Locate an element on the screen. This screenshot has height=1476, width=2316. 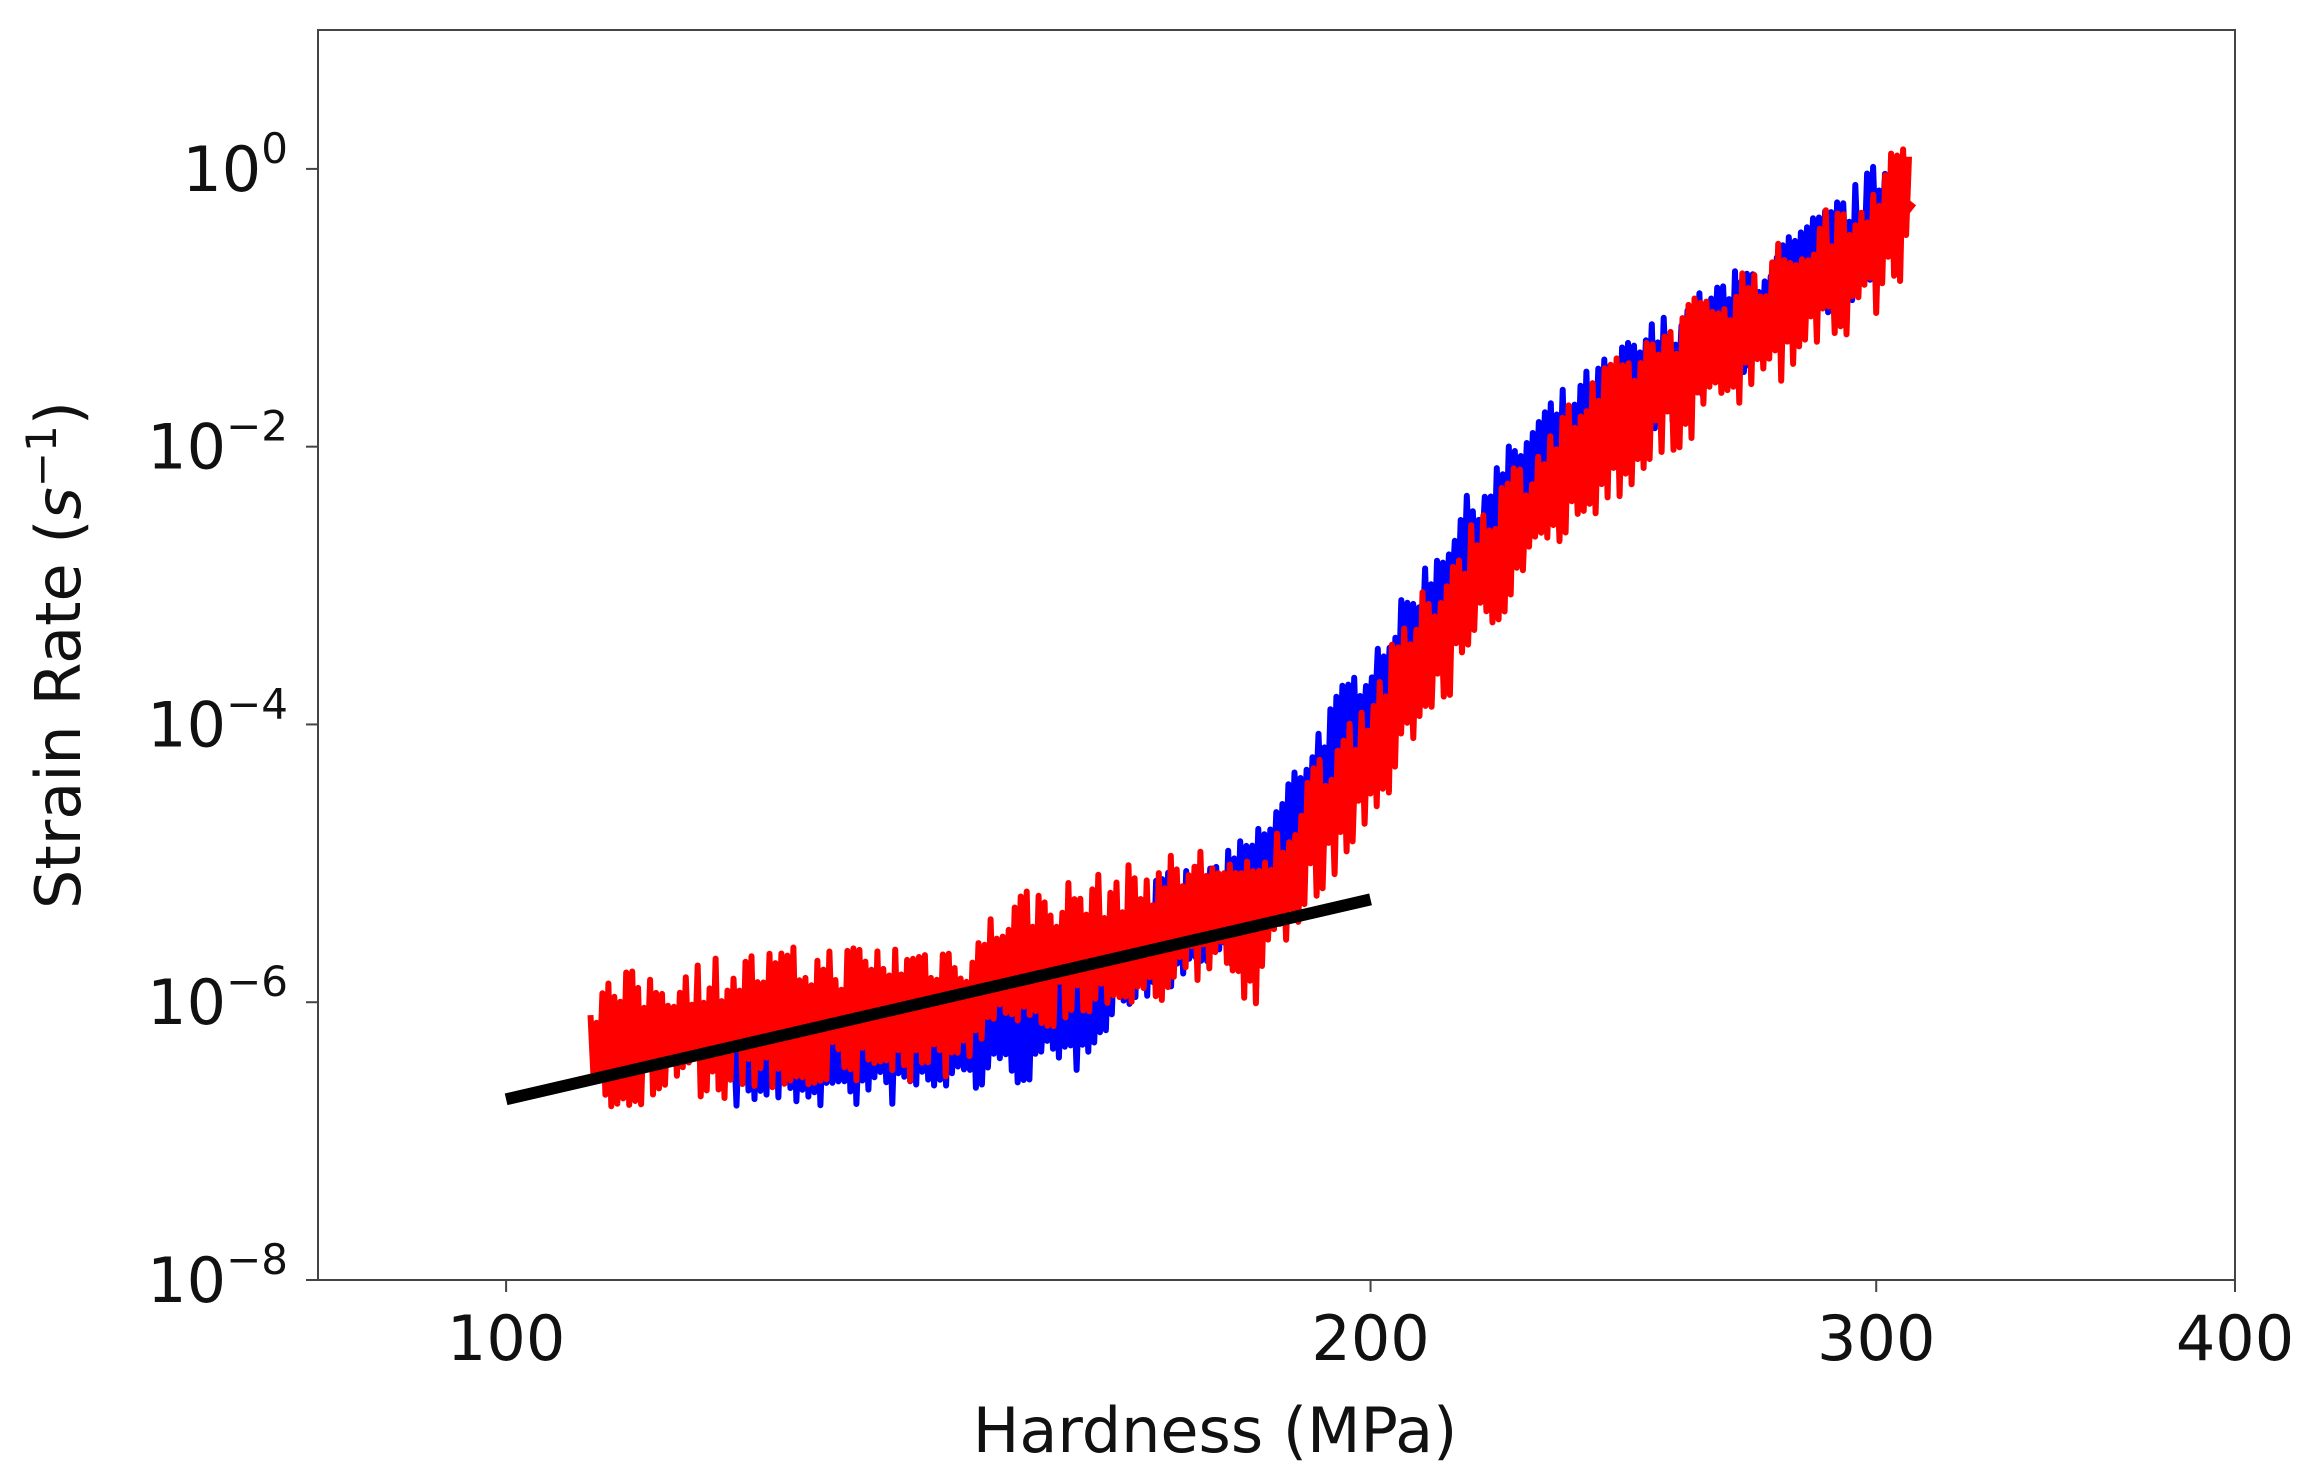
y-tick-exponent: 0 is located at coordinates (274, 148).